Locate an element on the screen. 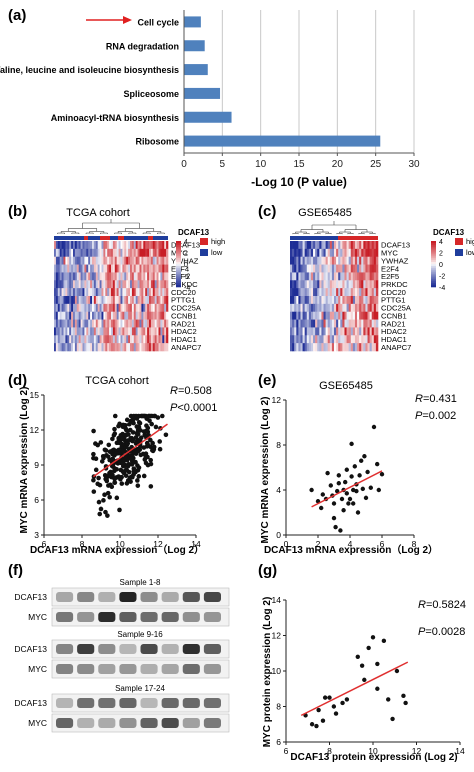 The height and width of the screenshot is (772, 474). panel-e-r-value: R=0.431 is located at coordinates (436, 399).